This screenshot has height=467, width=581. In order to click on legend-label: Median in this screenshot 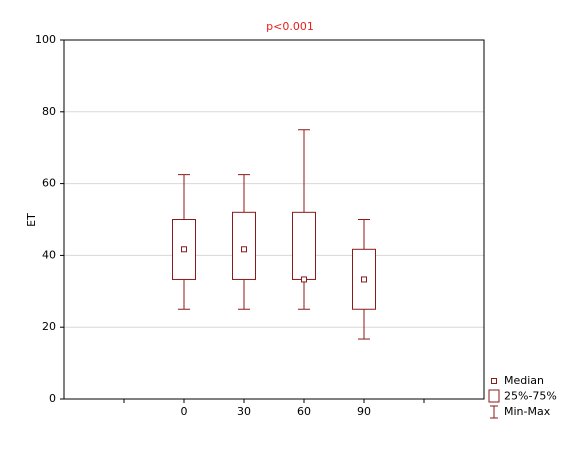, I will do `click(524, 380)`.